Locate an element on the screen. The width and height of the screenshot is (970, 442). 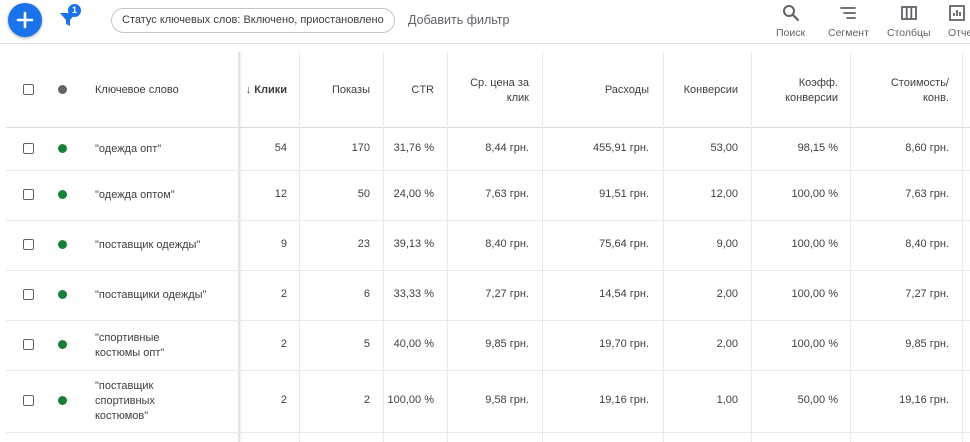
reports-tool-label: Отчеты is located at coordinates (959, 33).